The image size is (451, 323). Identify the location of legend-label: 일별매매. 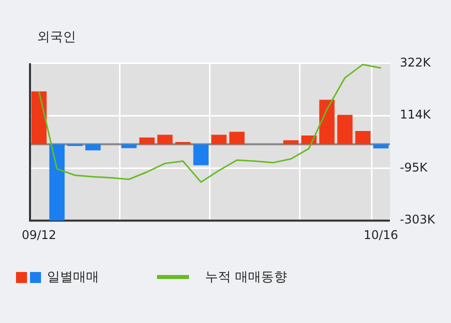
(73, 277).